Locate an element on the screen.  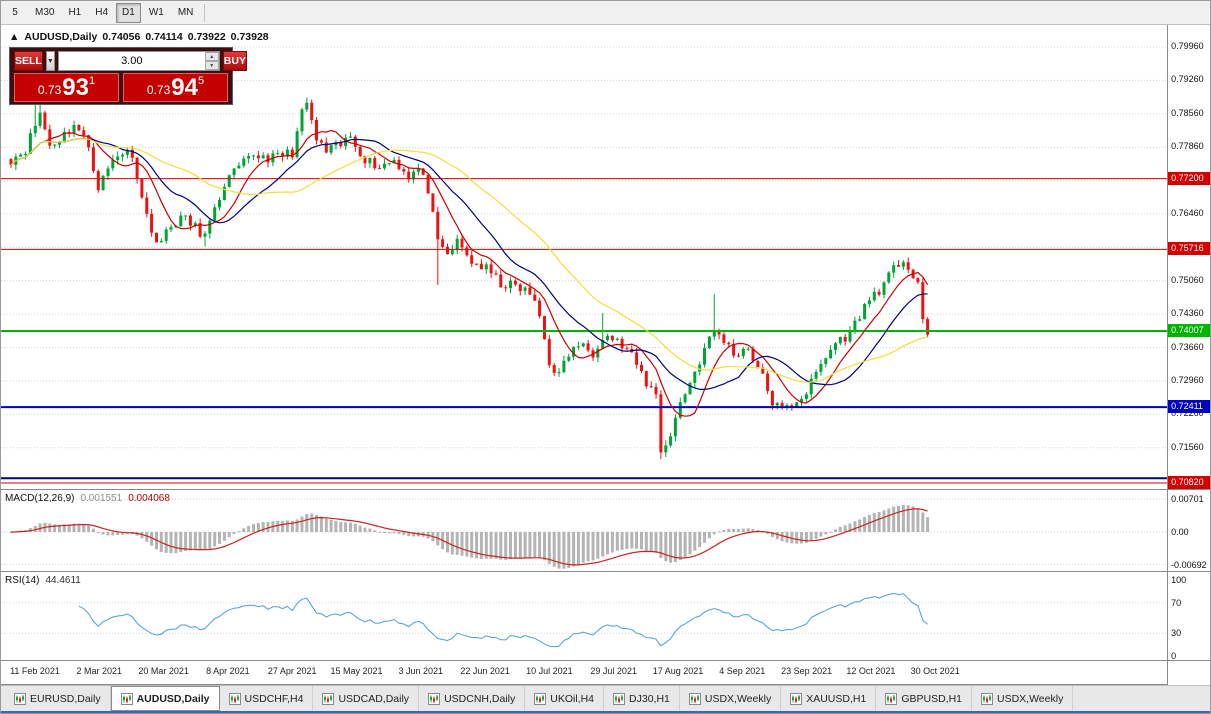
price-axis-label: 0.72960 is located at coordinates (1187, 379).